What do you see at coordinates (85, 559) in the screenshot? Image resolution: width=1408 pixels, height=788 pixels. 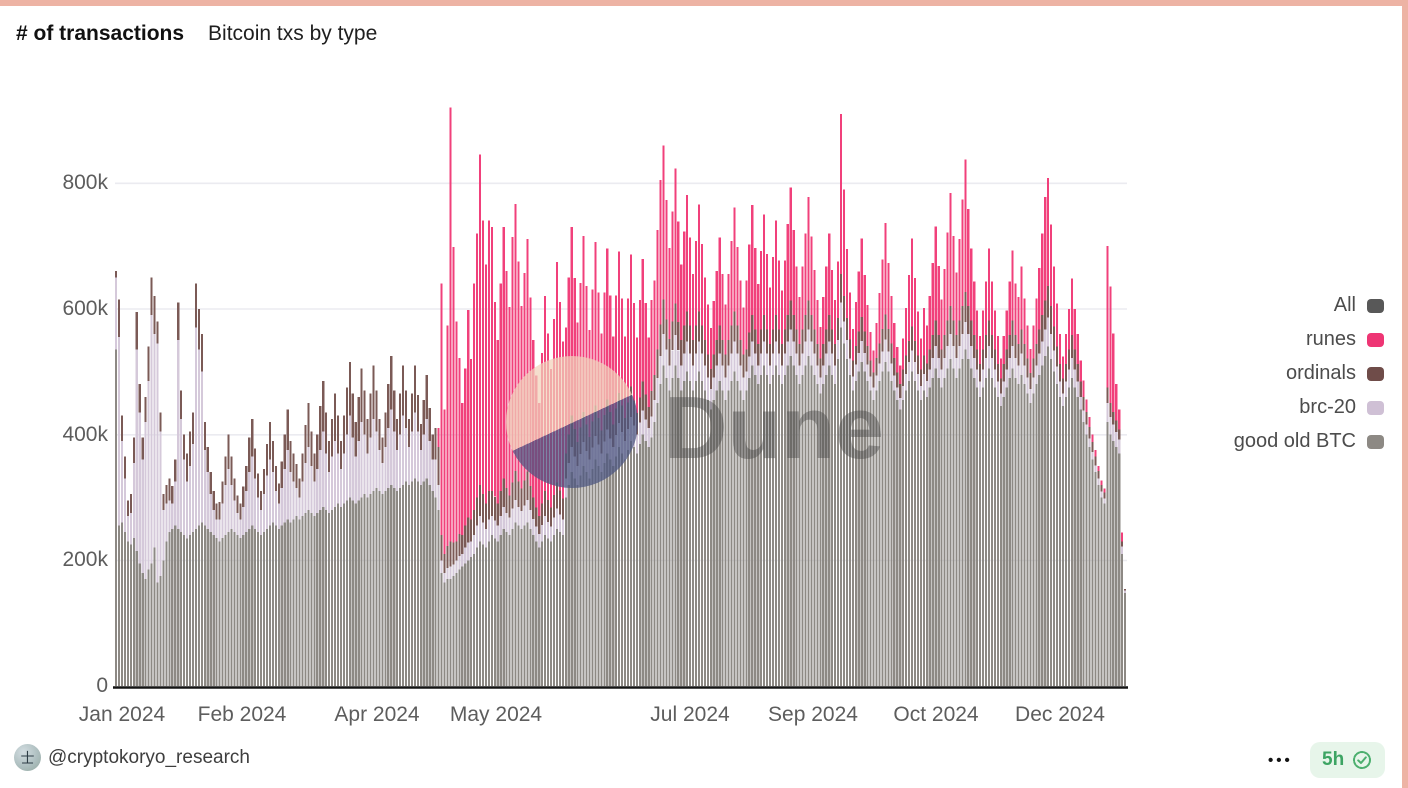 I see `y-tick-200k: 200k` at bounding box center [85, 559].